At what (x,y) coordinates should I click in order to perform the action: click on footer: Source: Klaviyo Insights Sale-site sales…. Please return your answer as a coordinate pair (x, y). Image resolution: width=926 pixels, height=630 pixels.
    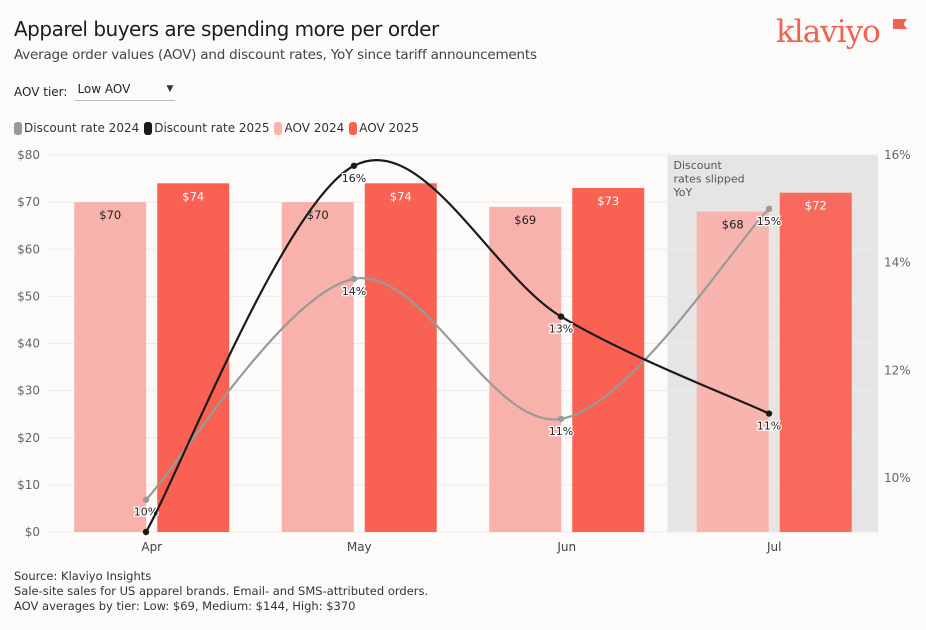
    Looking at the image, I should click on (221, 591).